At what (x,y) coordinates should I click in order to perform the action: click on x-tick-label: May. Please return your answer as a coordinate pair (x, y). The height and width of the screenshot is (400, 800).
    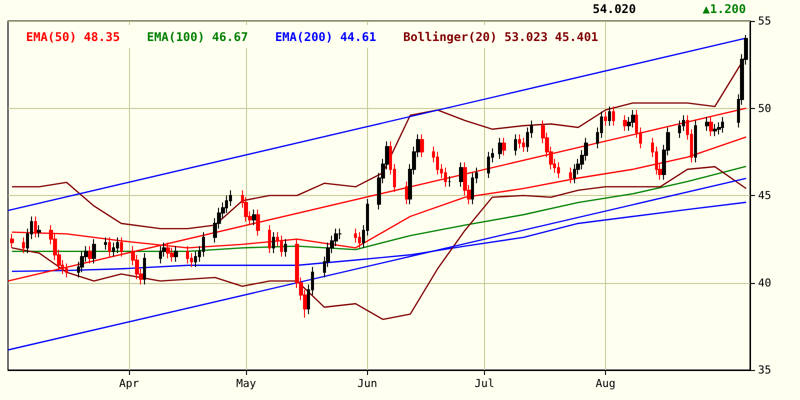
    Looking at the image, I should click on (246, 383).